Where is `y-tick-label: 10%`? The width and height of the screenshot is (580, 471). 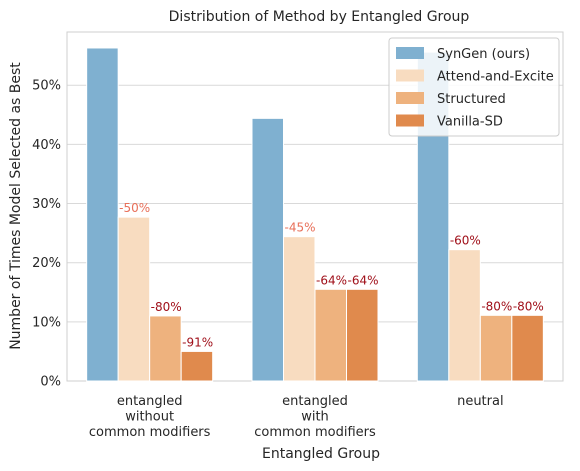 y-tick-label: 10% is located at coordinates (46, 322).